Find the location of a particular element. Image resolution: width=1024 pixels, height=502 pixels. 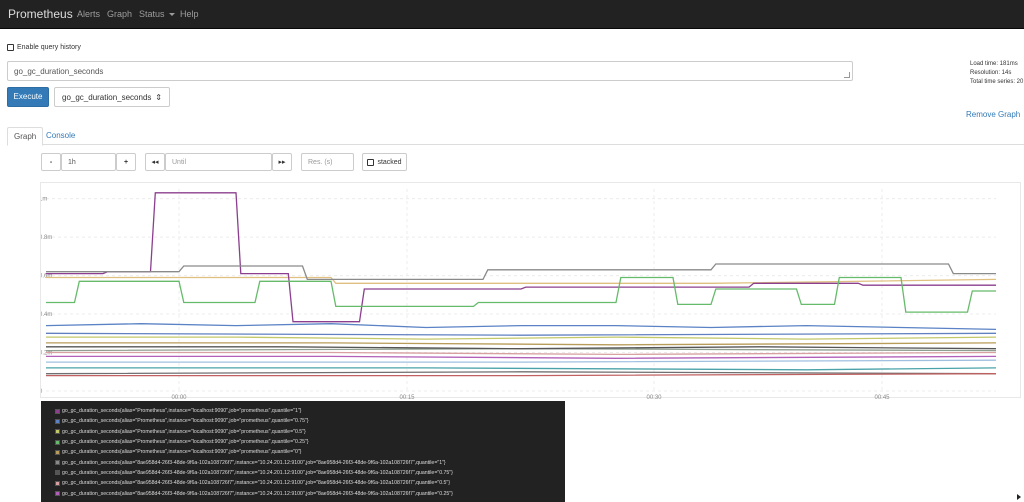

query-history-label: Enable query history is located at coordinates (49, 47).